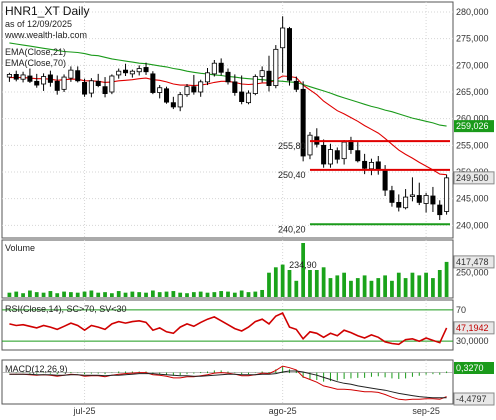 The width and height of the screenshot is (496, 420). What do you see at coordinates (472, 328) in the screenshot?
I see `rsi-last-label: 47,1942` at bounding box center [472, 328].